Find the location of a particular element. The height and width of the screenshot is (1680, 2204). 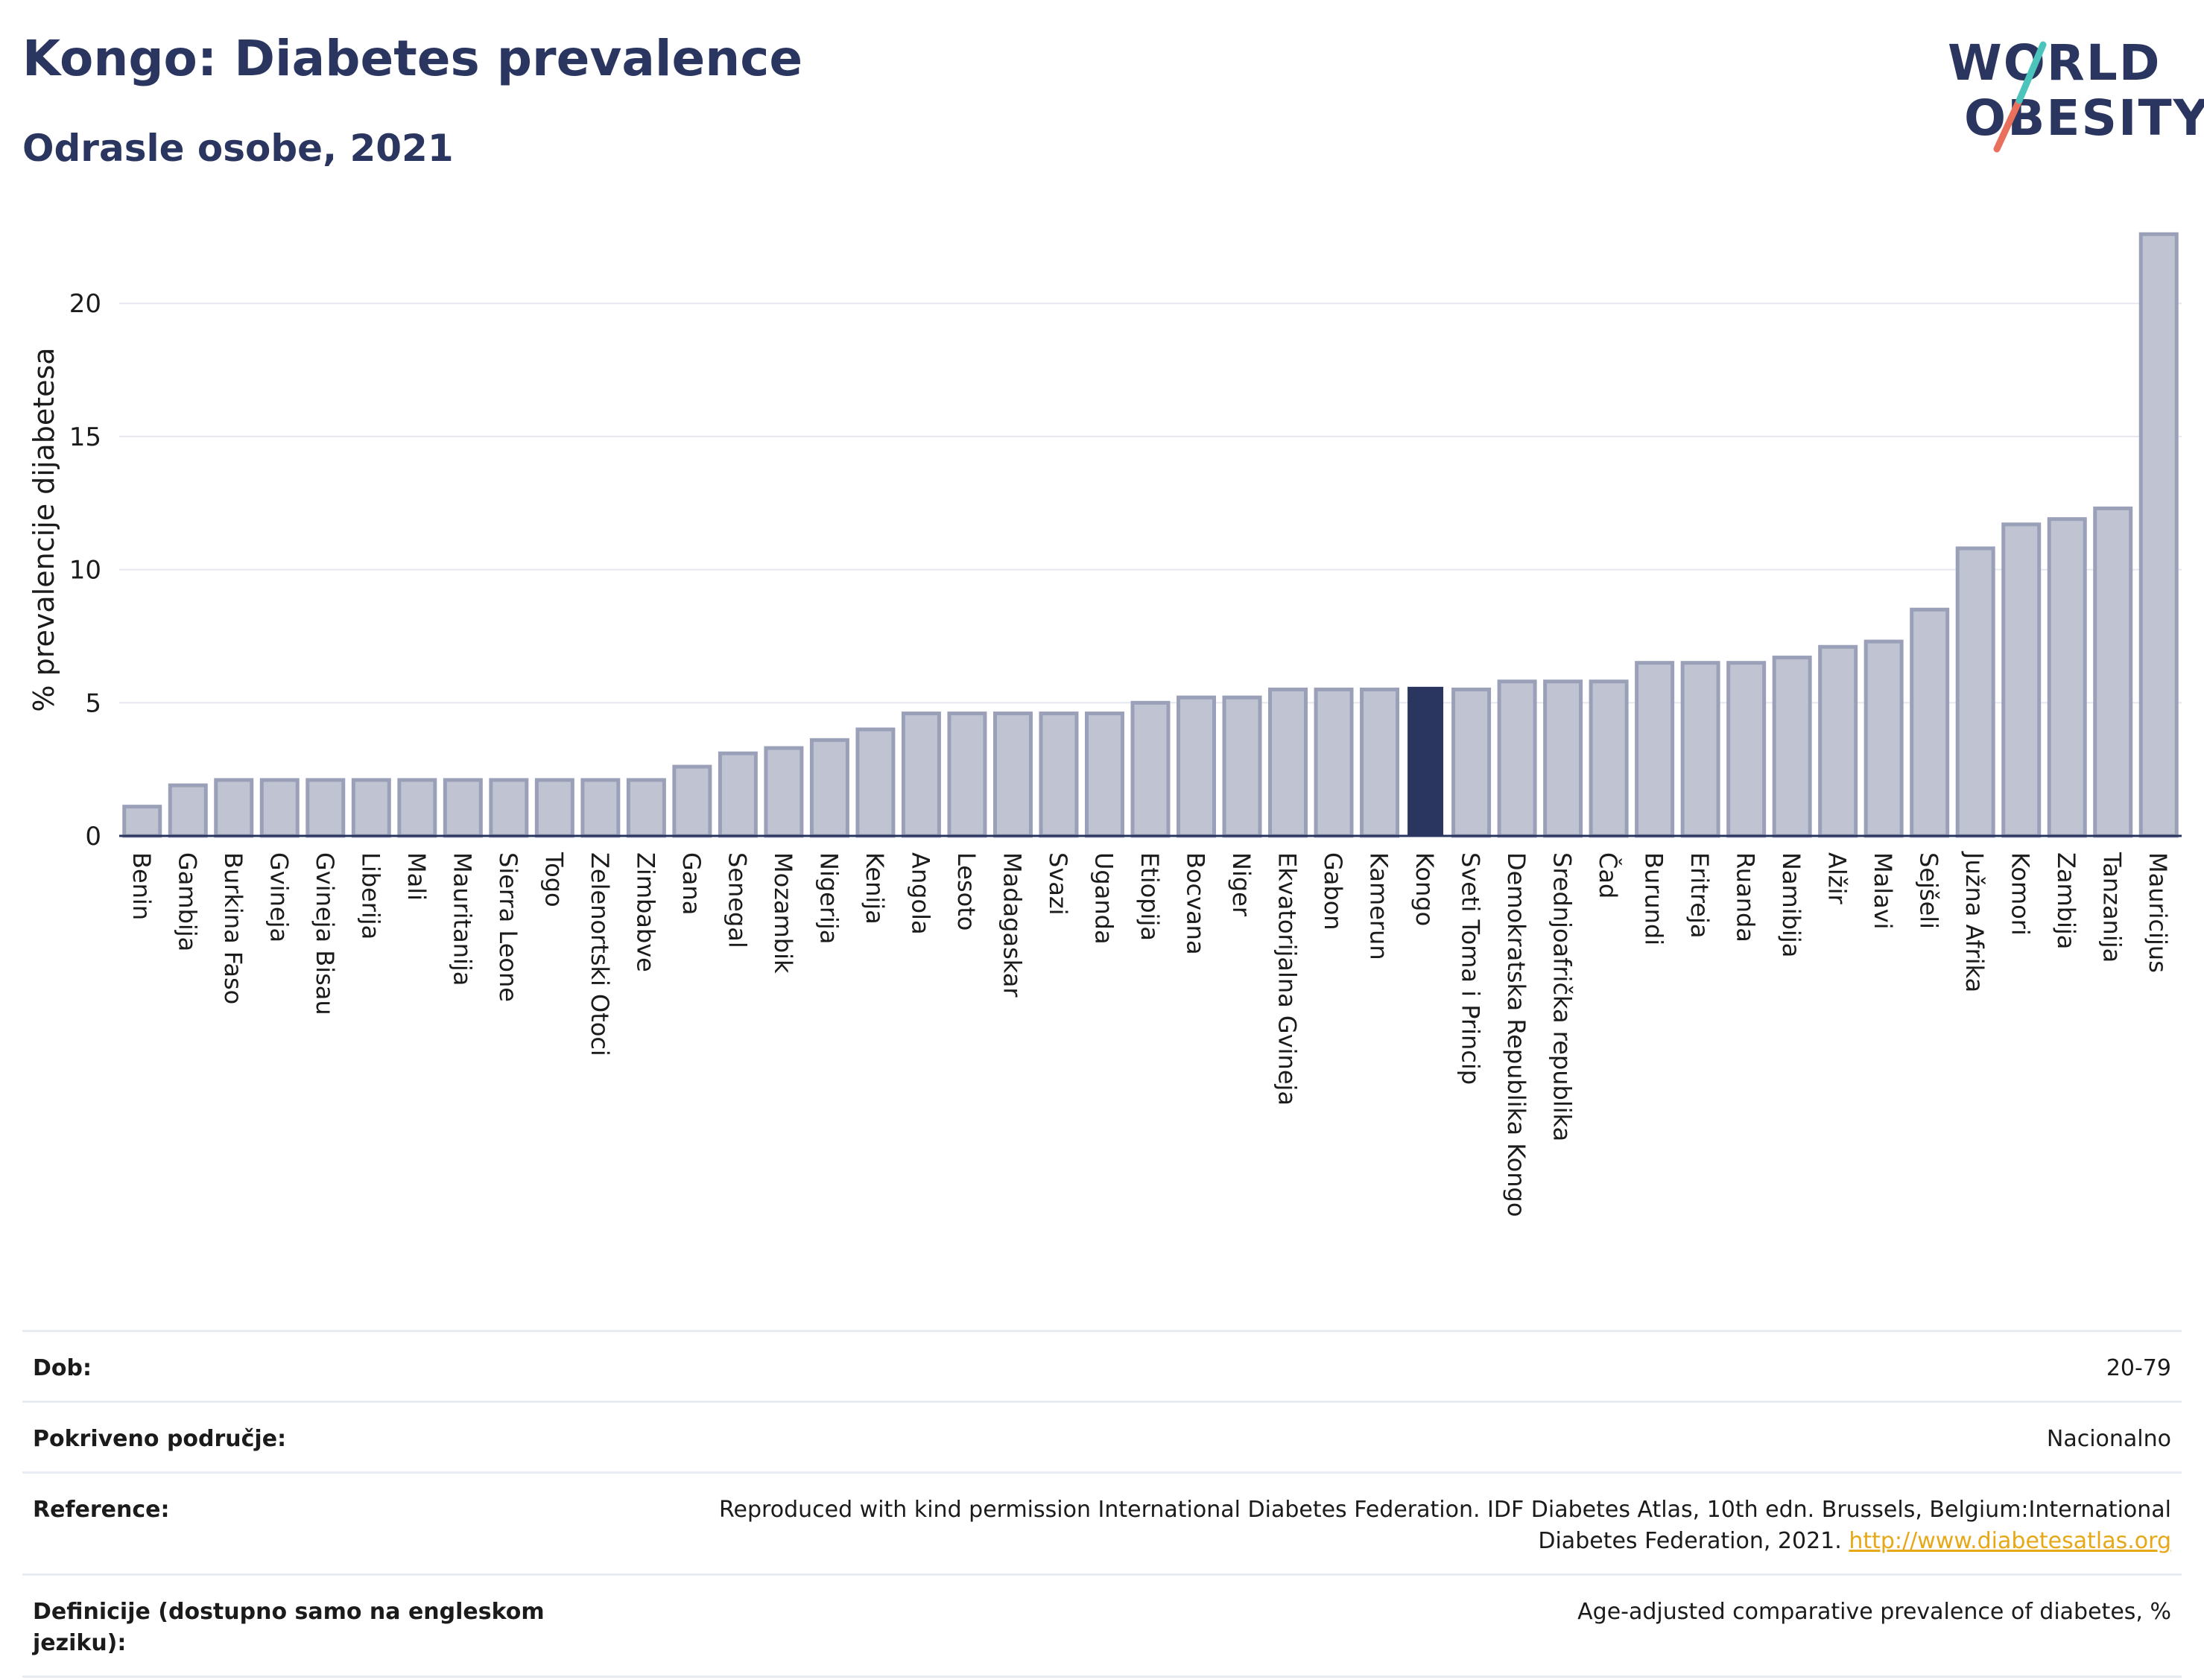

x-tick-label: Mali is located at coordinates (416, 876).